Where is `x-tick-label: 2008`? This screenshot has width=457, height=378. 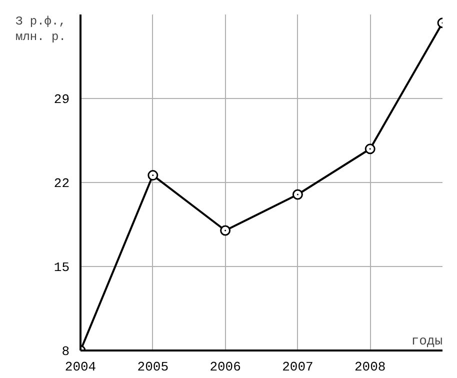 x-tick-label: 2008 is located at coordinates (370, 367).